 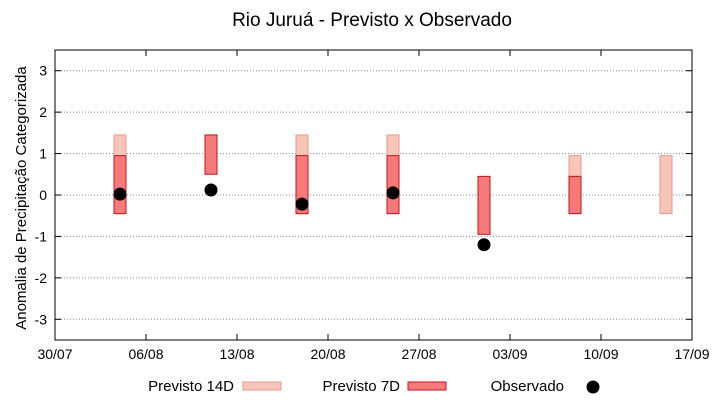 I want to click on y-tick-label: -3, so click(x=41, y=319).